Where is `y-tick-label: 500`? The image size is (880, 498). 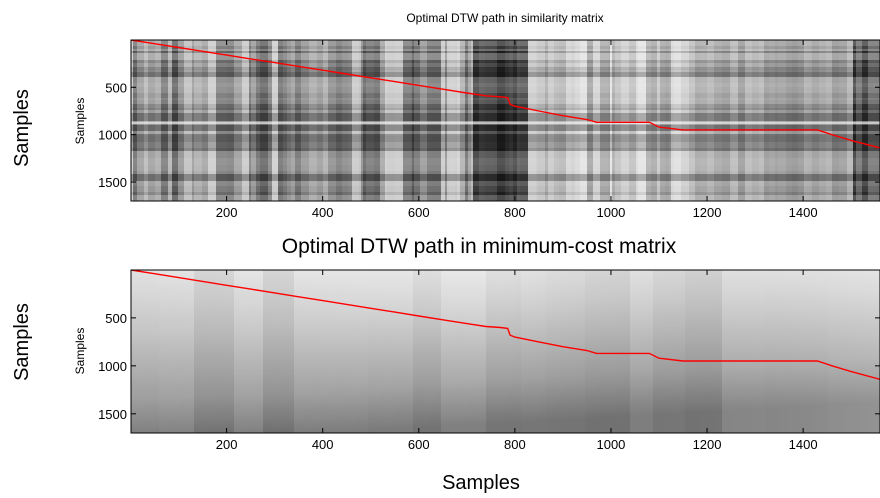 y-tick-label: 500 is located at coordinates (116, 87).